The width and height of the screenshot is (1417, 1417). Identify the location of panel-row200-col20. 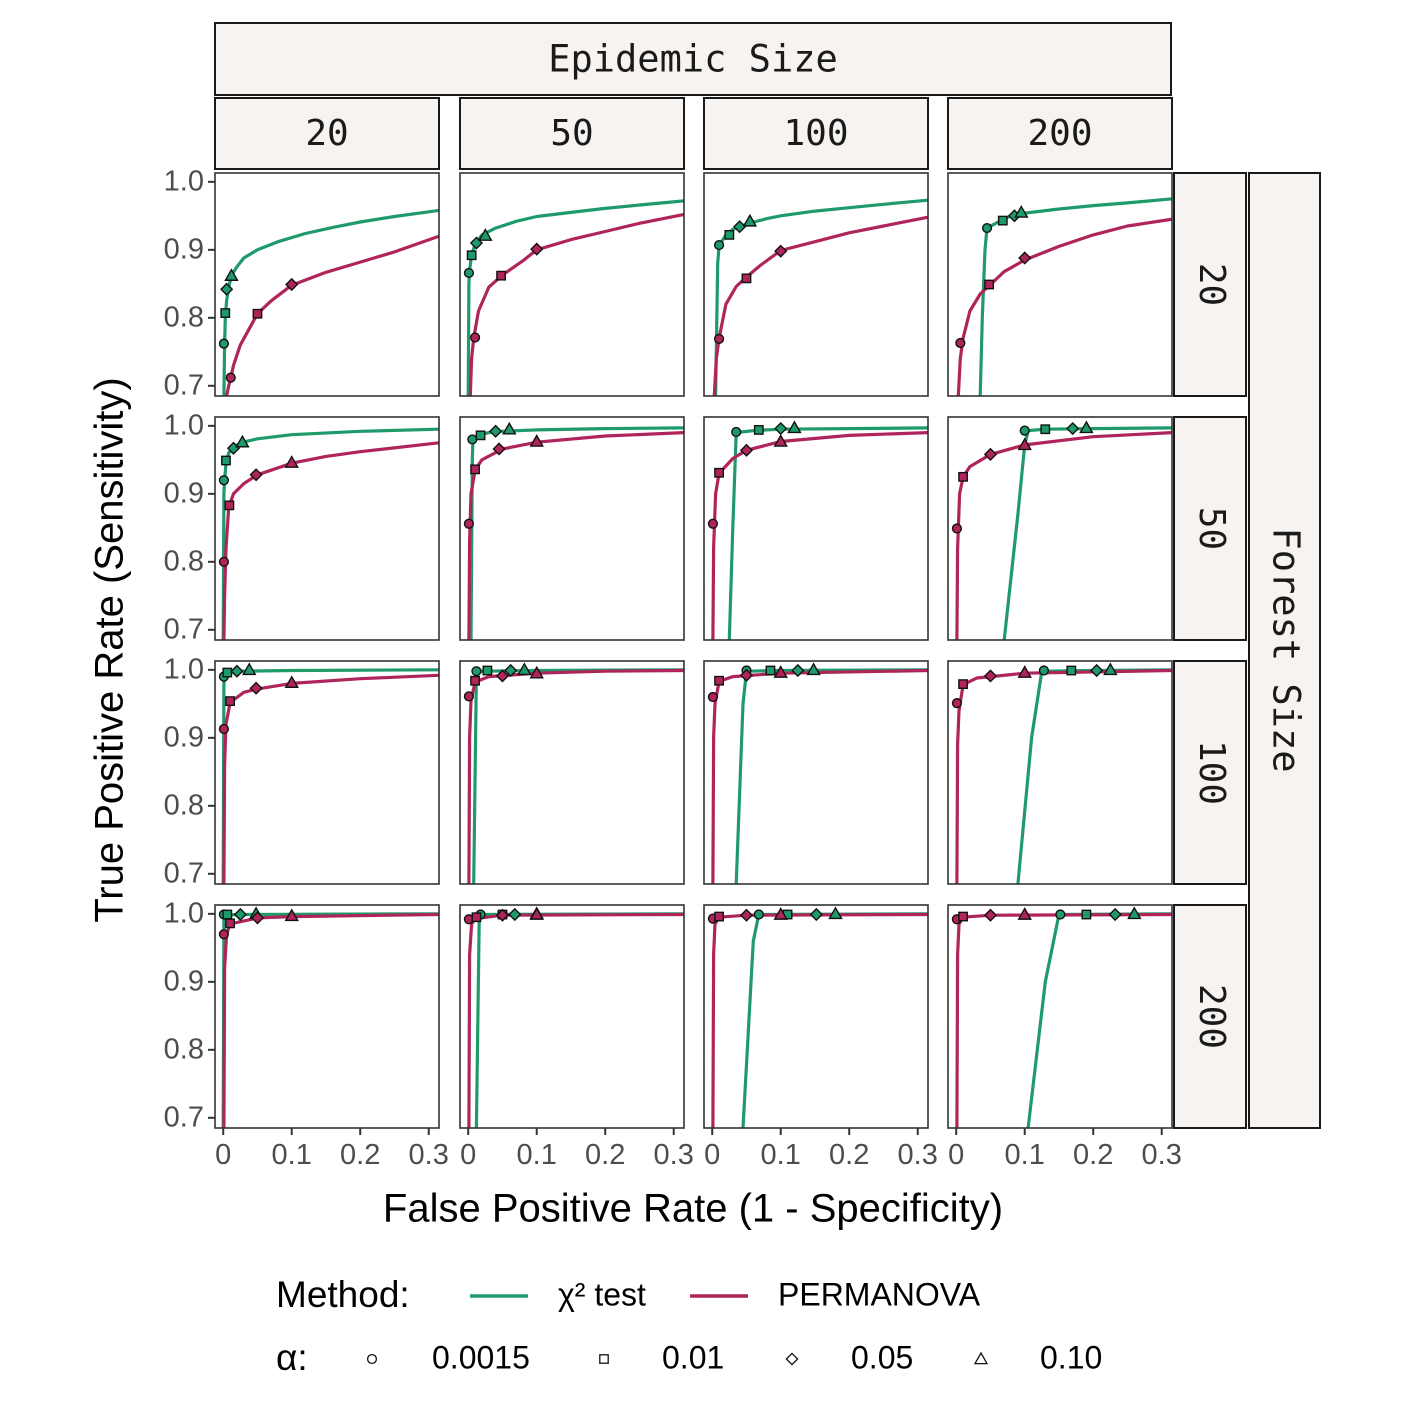
(327, 1016).